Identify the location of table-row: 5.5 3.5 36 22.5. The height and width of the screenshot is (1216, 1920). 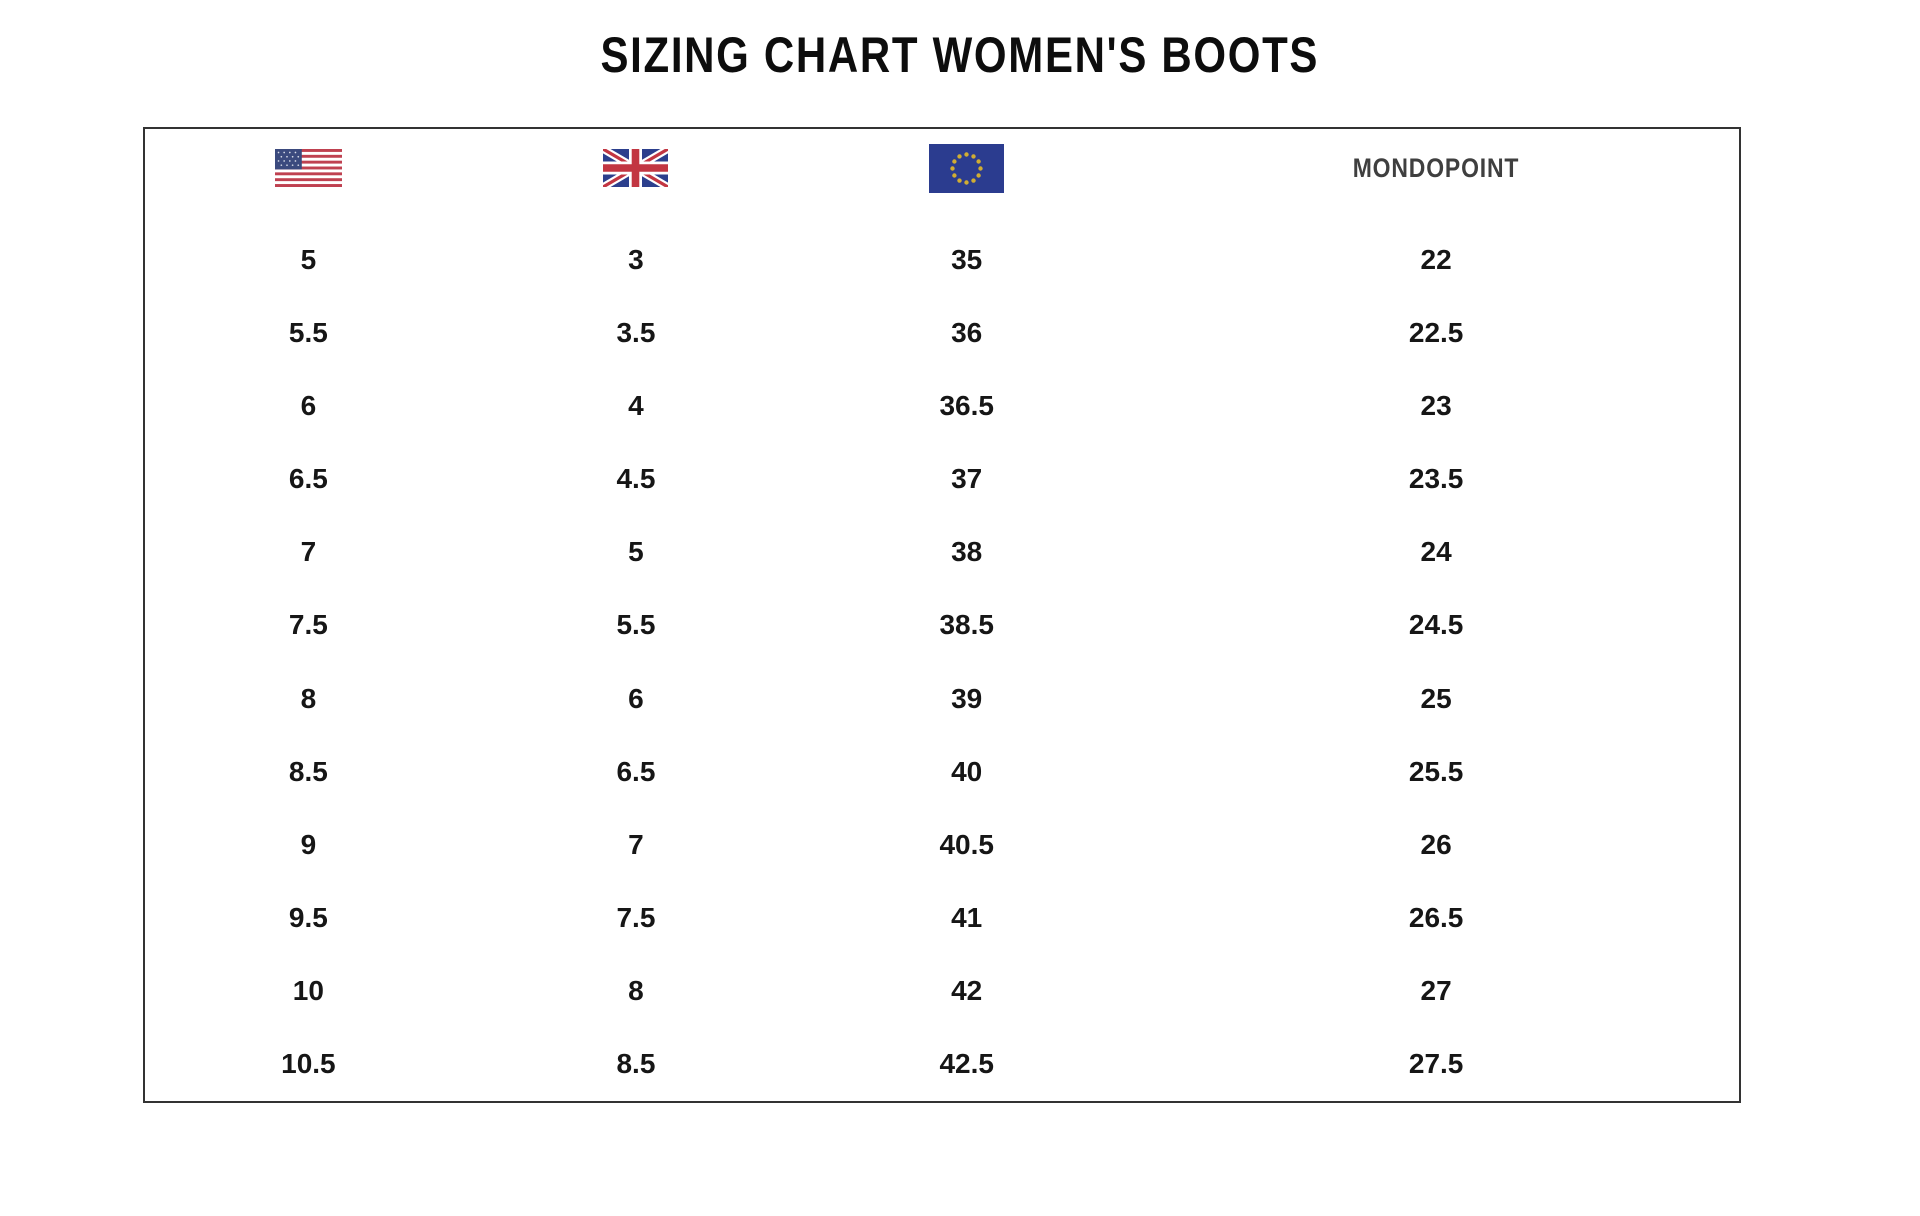
(942, 332).